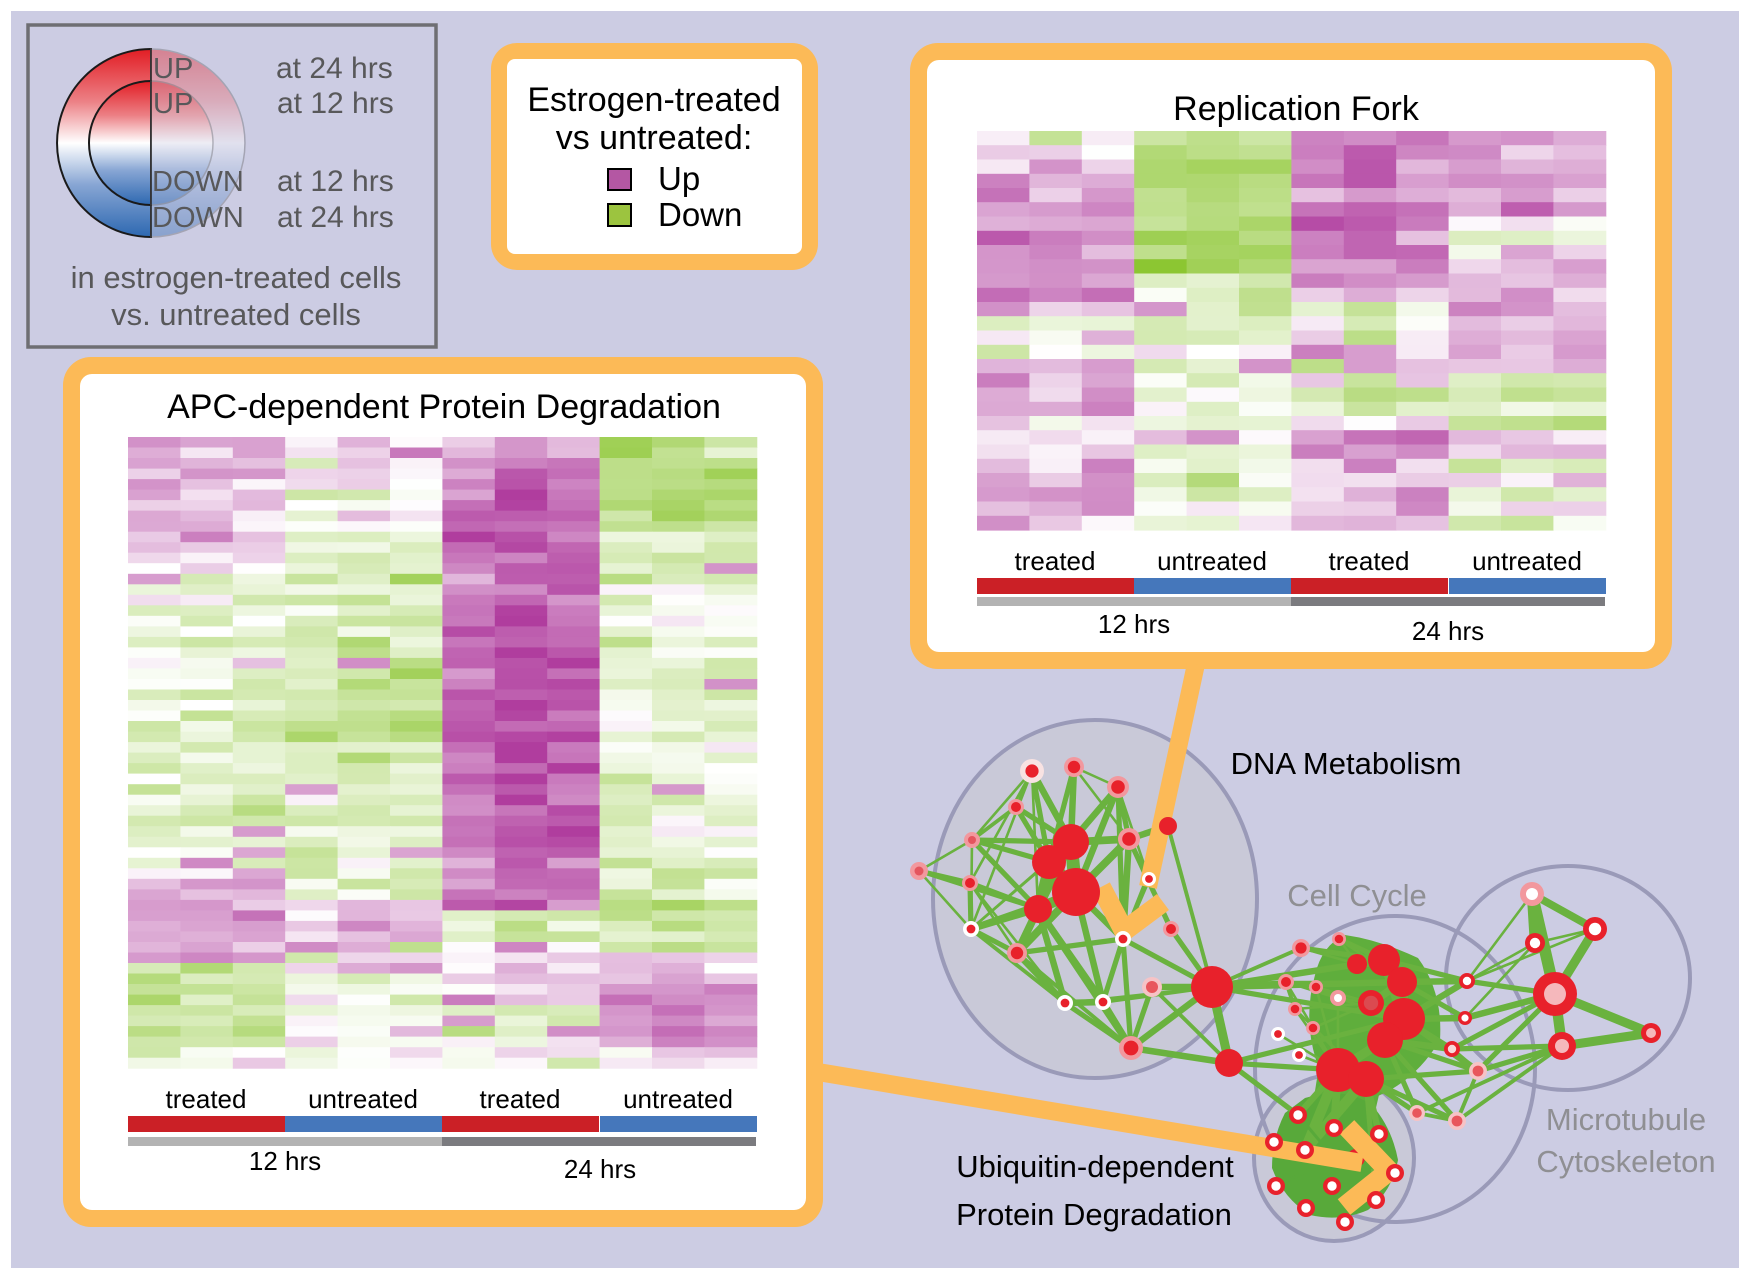  What do you see at coordinates (236, 314) in the screenshot?
I see `svg-text: vs. untreated cells` at bounding box center [236, 314].